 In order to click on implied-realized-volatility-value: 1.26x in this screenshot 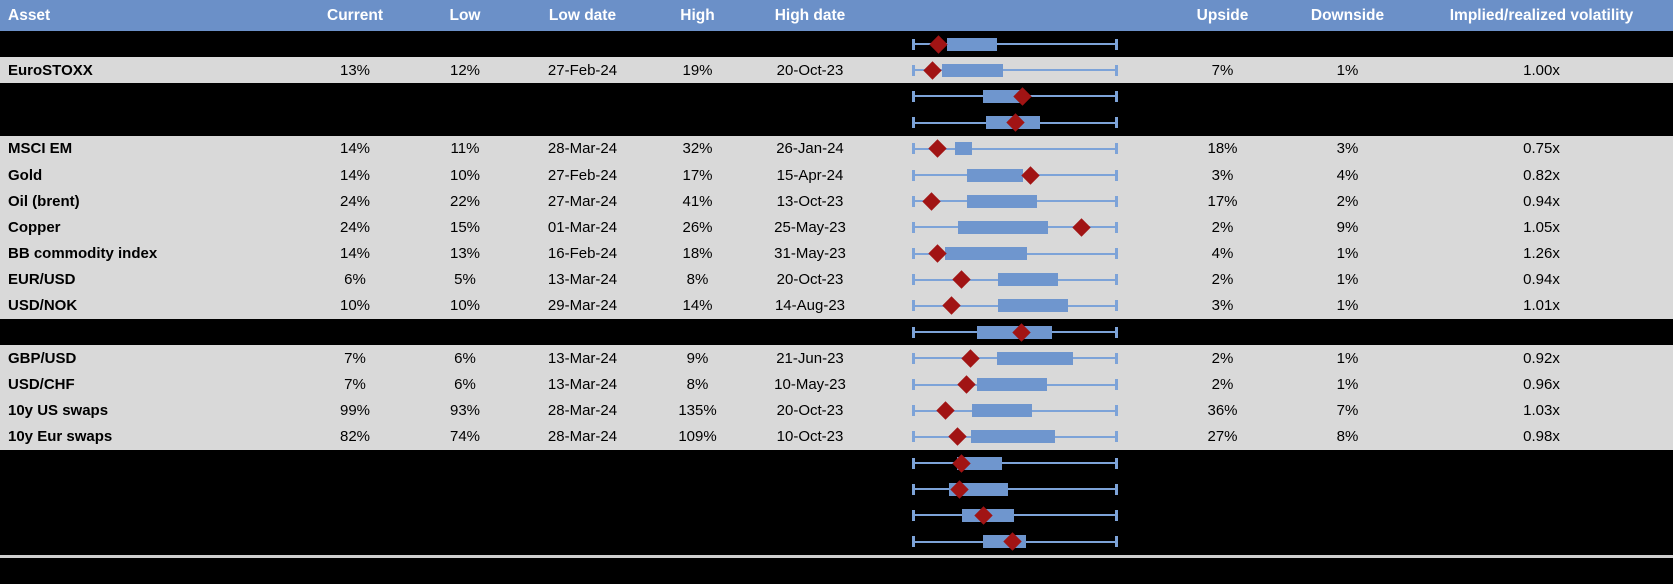, I will do `click(1541, 254)`.